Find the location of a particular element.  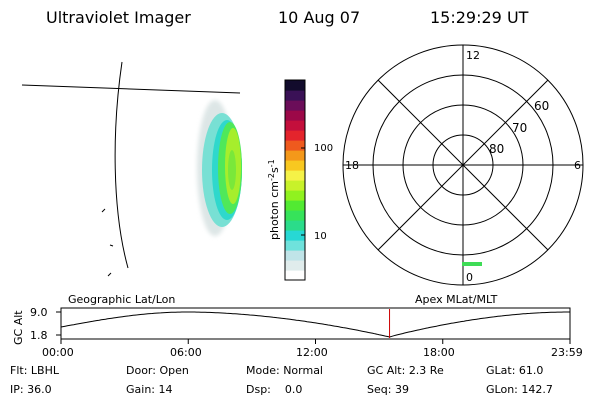

x-tick-label: 18:00 is located at coordinates (439, 352).